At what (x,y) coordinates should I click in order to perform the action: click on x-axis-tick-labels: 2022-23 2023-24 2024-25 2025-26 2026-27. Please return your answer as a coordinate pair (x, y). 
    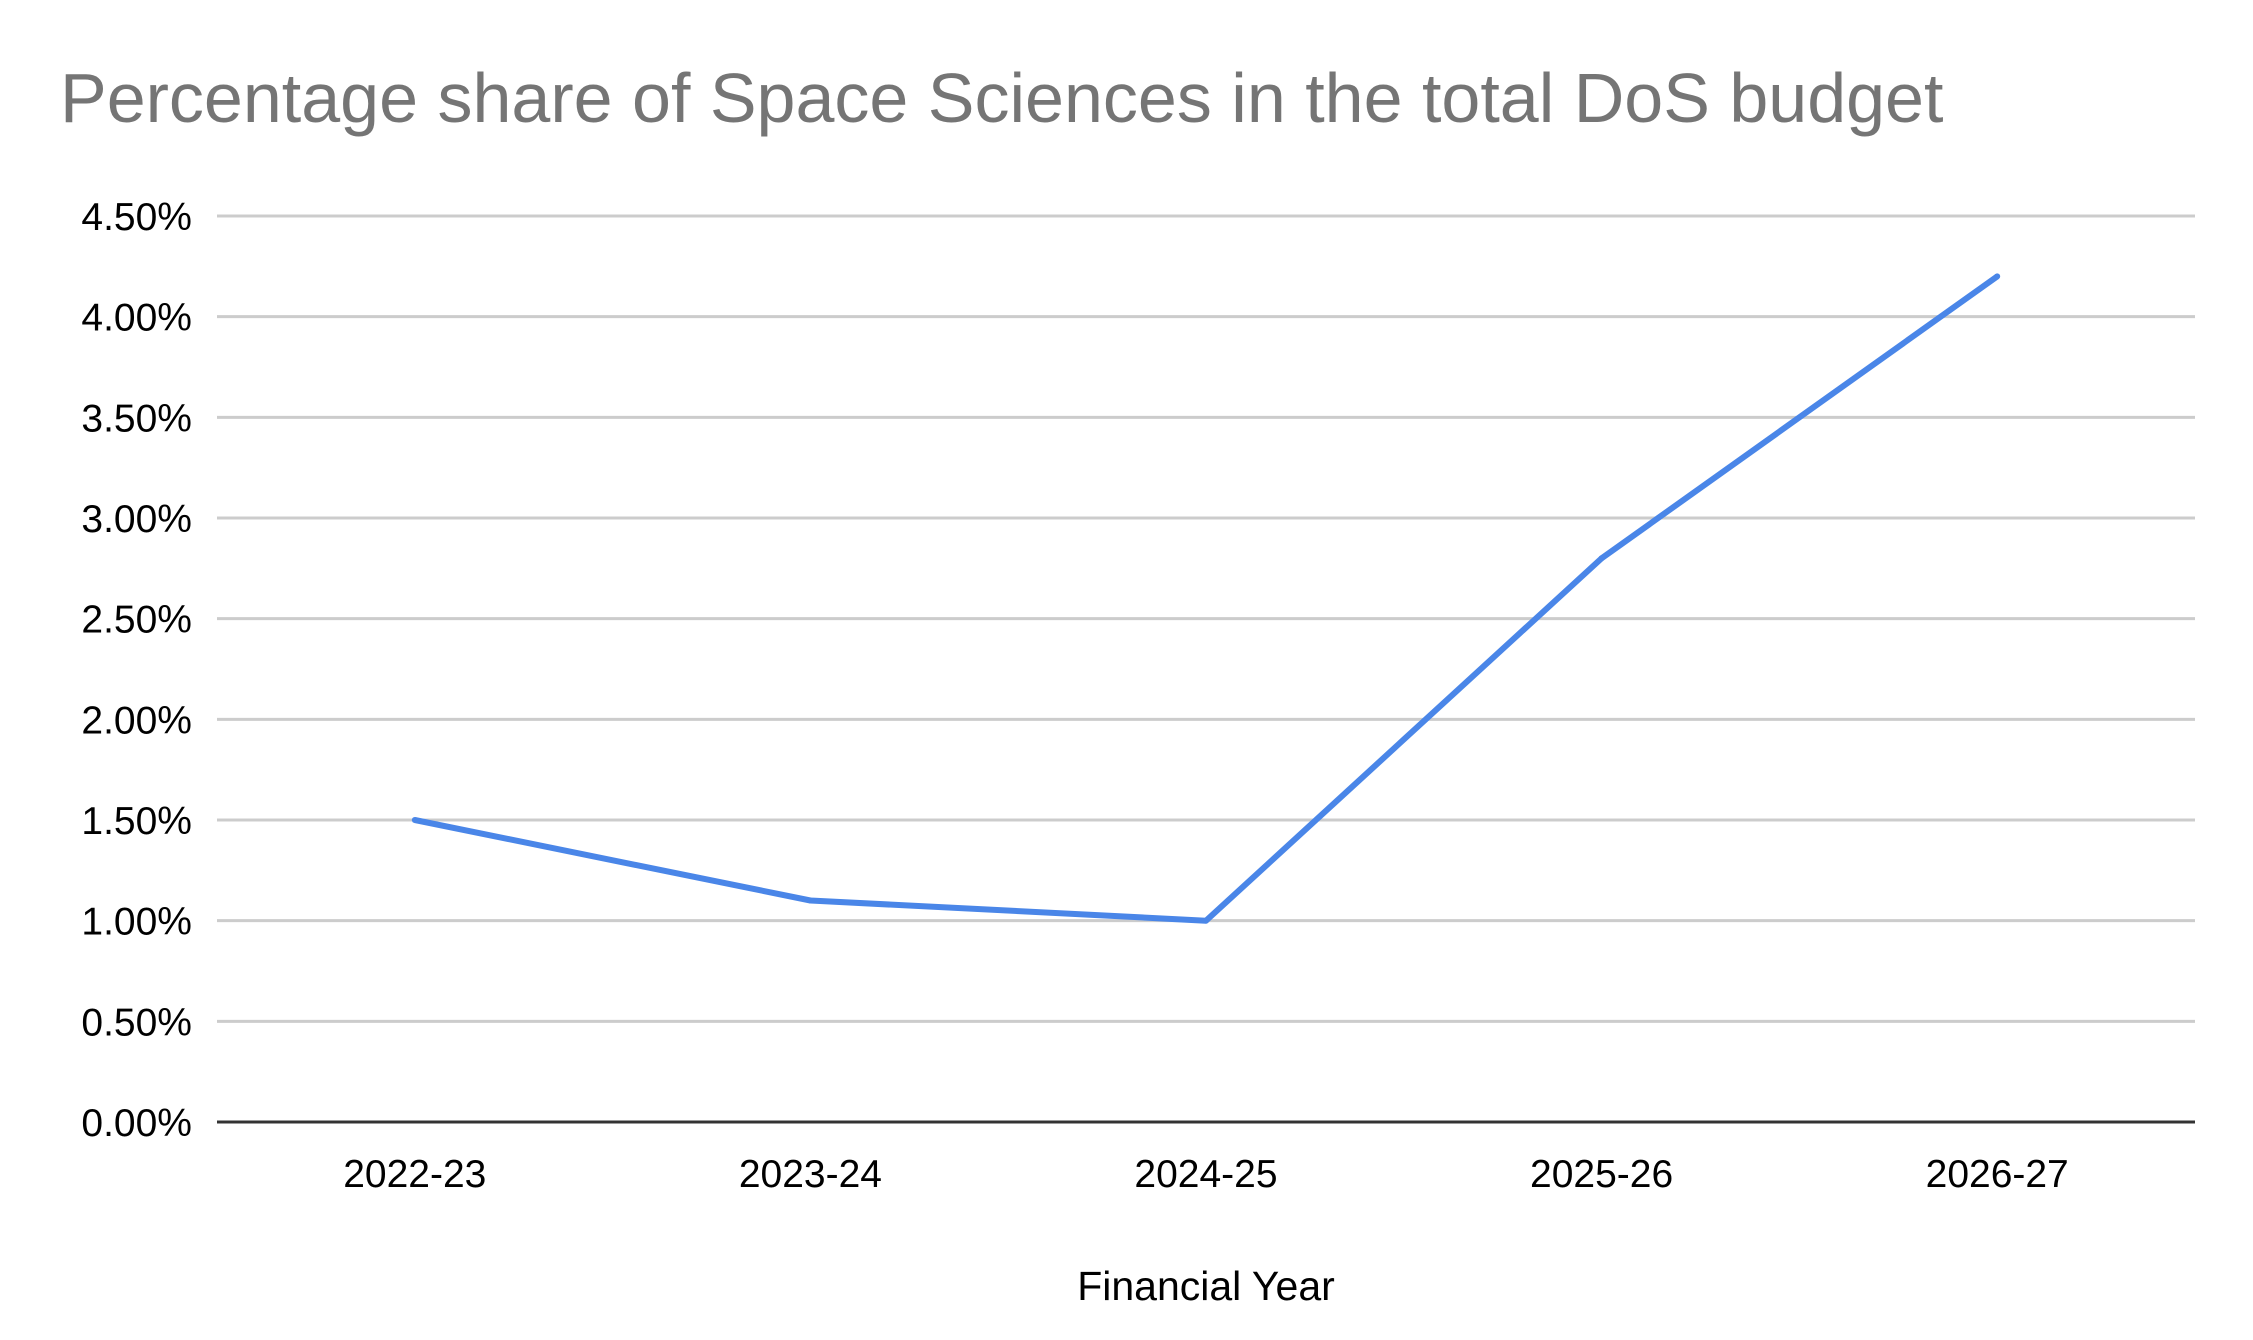
    Looking at the image, I should click on (1206, 1174).